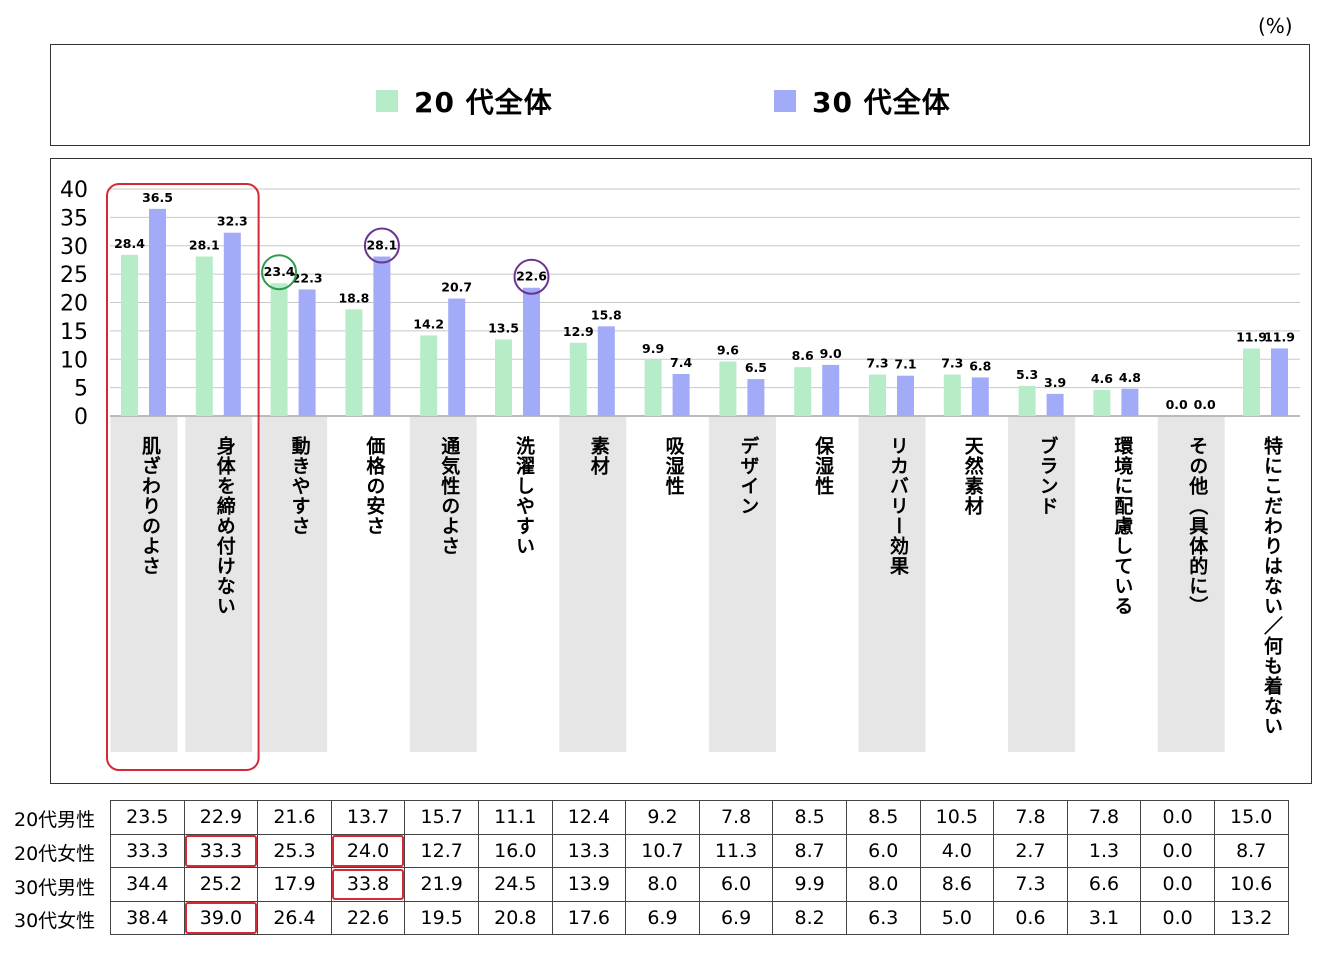  Describe the element at coordinates (483, 102) in the screenshot. I see `legend-label-20s: 20 代全体` at that location.